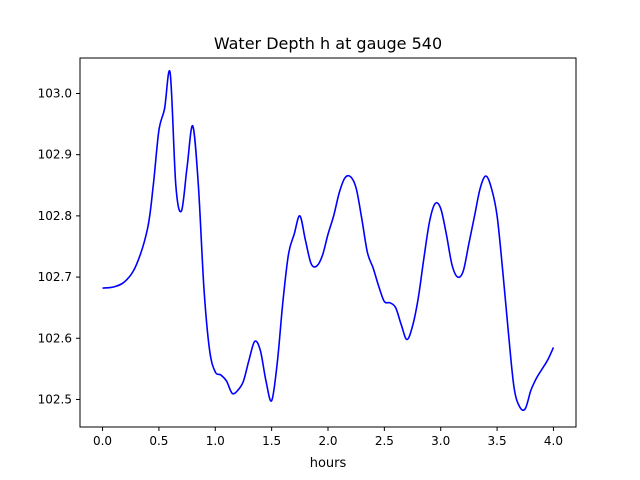 Image resolution: width=640 pixels, height=480 pixels. I want to click on y-tick-label: 103.0, so click(55, 93).